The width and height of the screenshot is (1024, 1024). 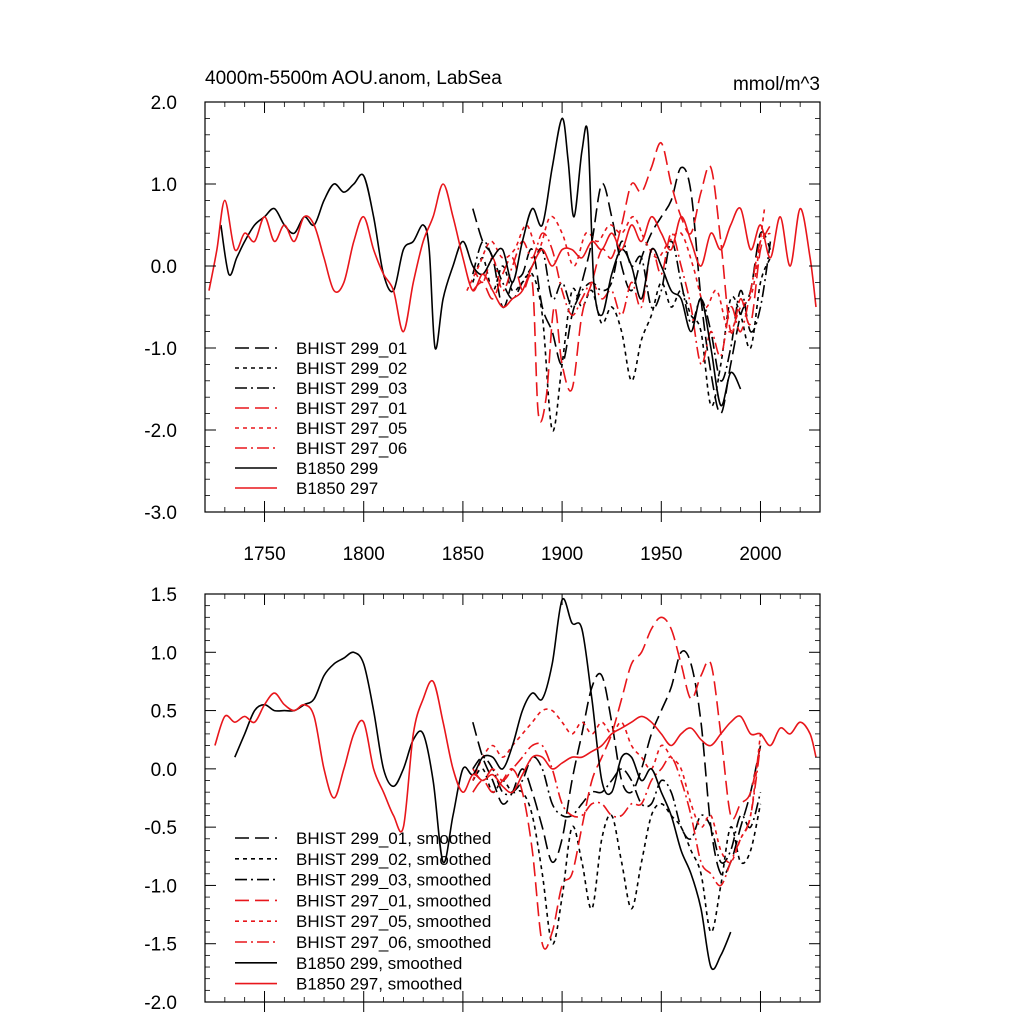 I want to click on y-tick-label: 2.0, so click(x=164, y=103).